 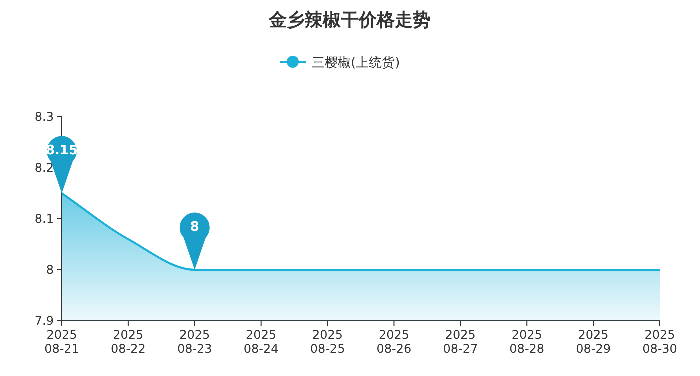 I want to click on x-tick-label: 2025 08-23, so click(x=194, y=342).